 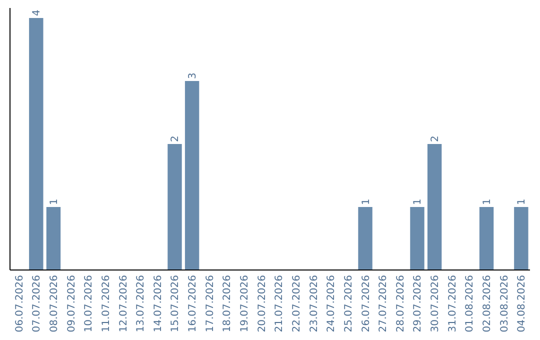 I want to click on x-tick-label: 11.07.2026, so click(x=106, y=303).